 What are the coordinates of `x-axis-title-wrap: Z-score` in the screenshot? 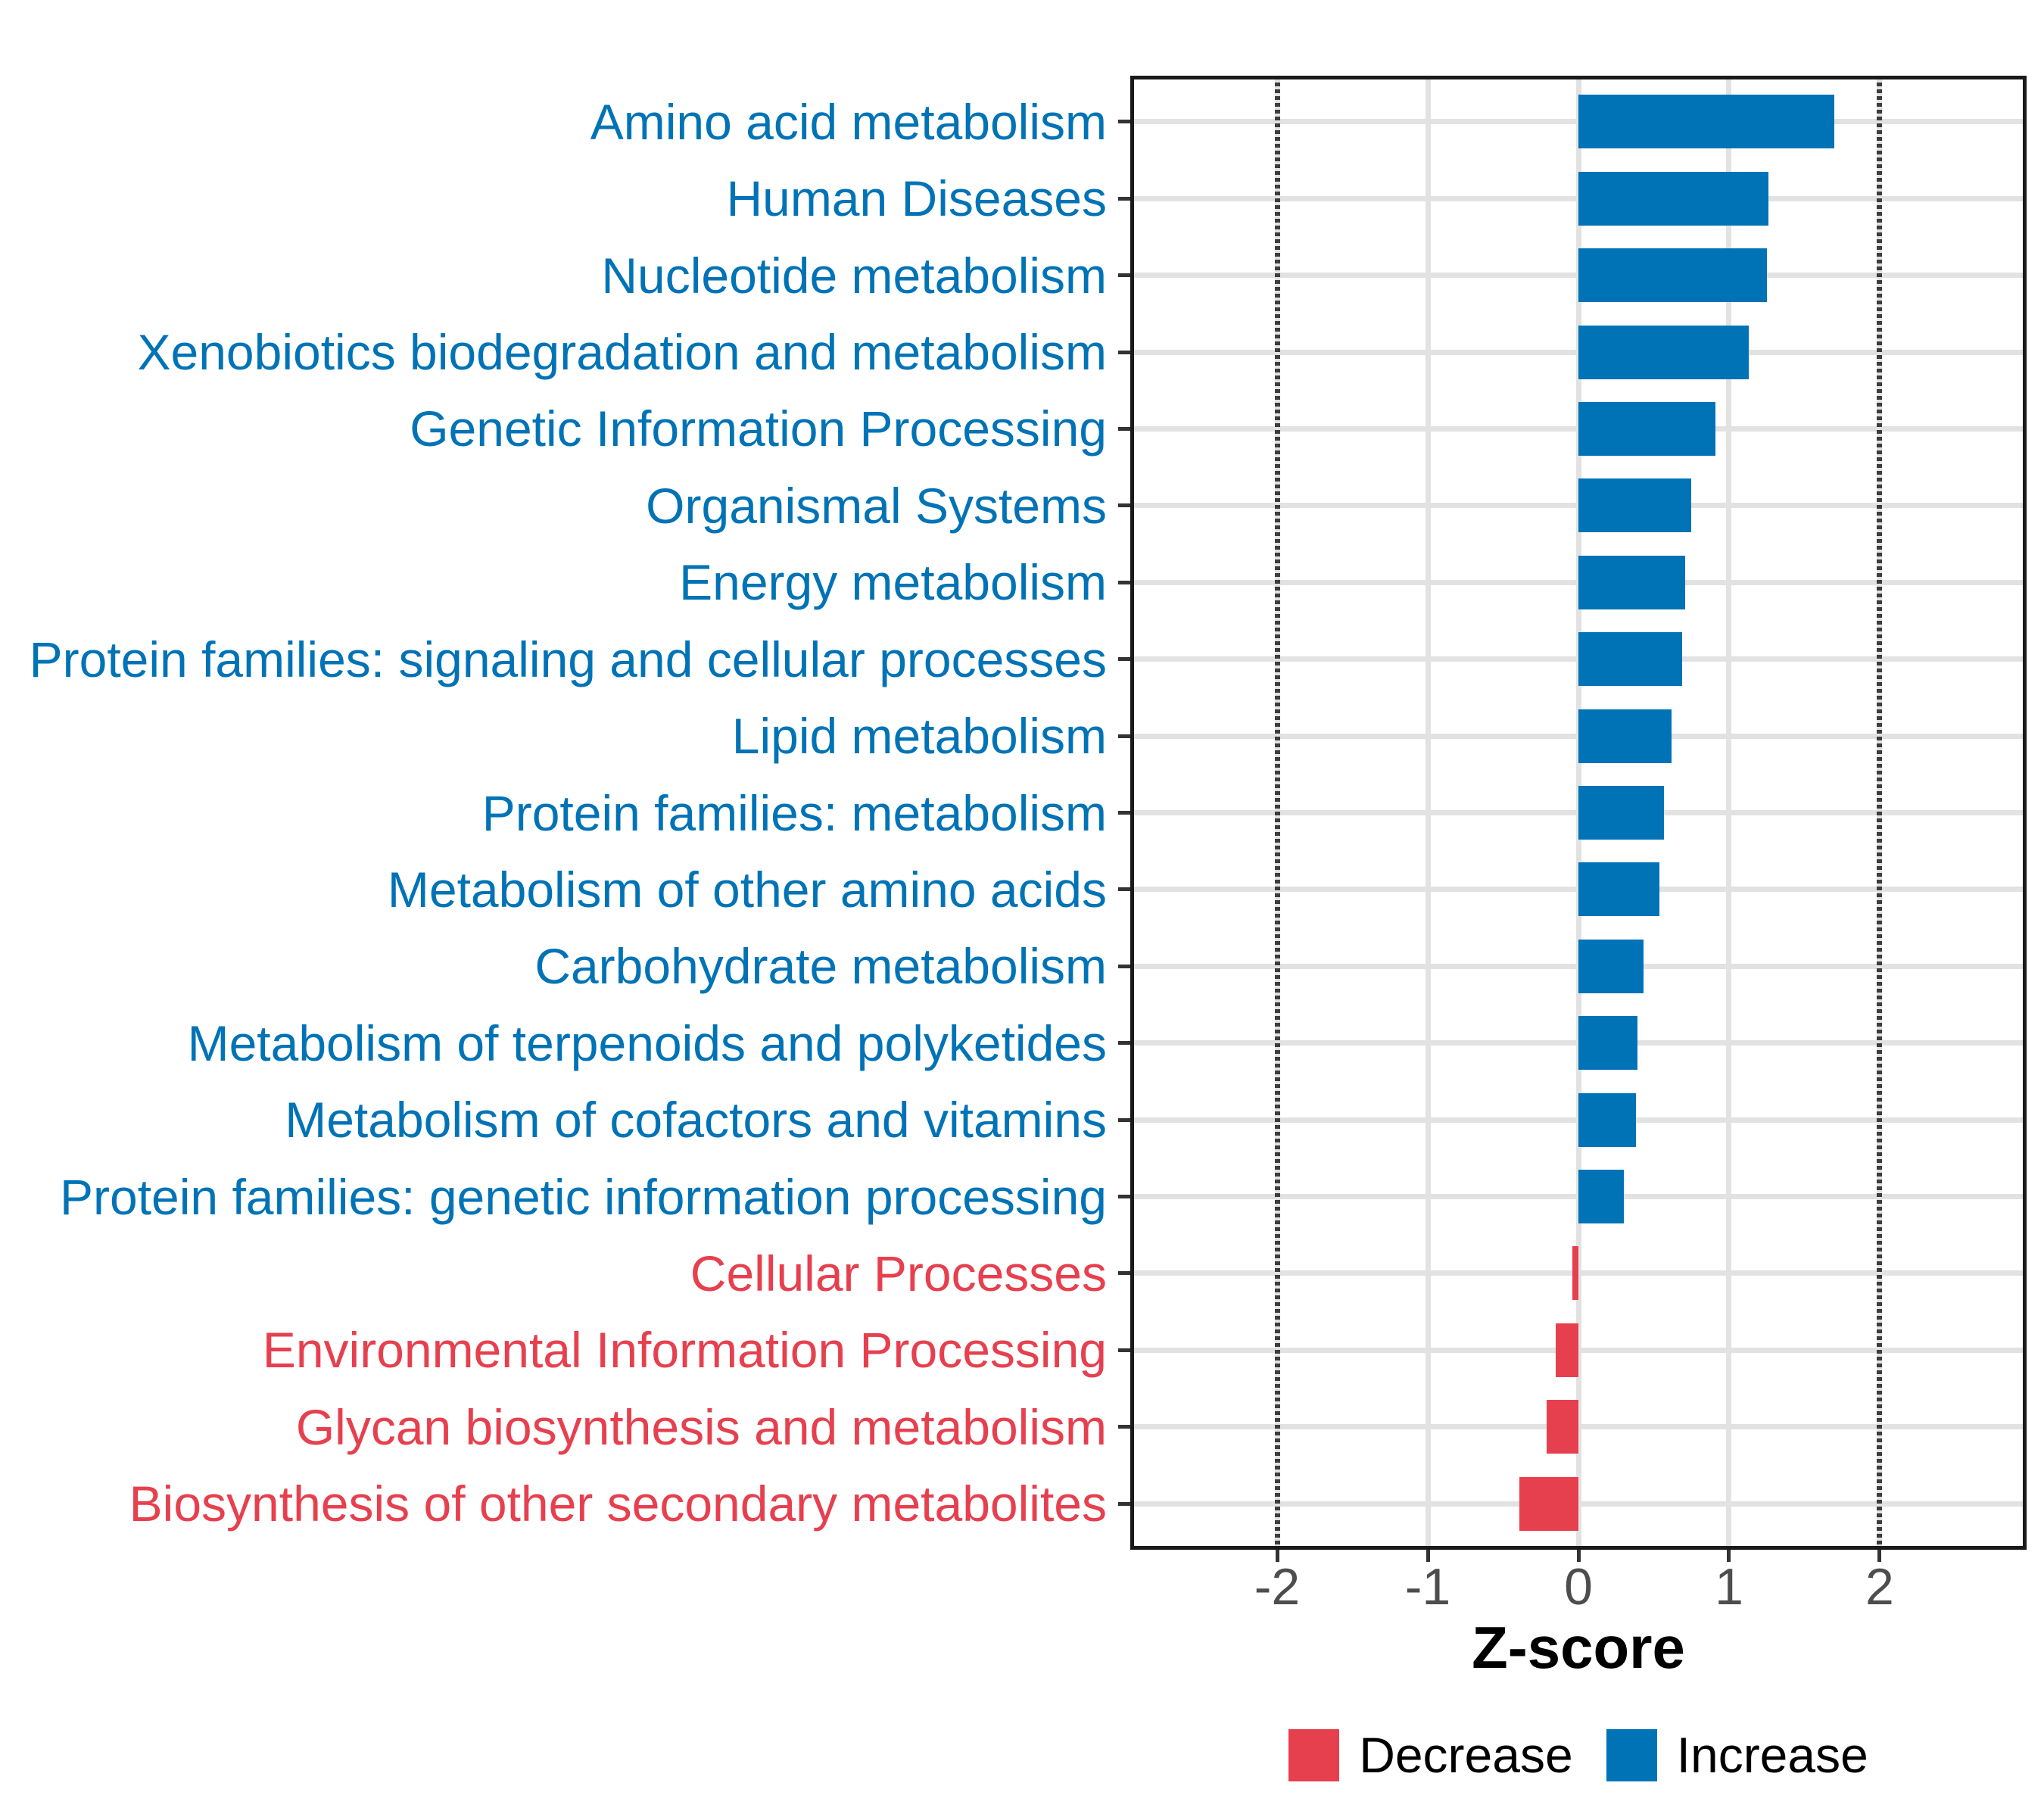 It's located at (1578, 1647).